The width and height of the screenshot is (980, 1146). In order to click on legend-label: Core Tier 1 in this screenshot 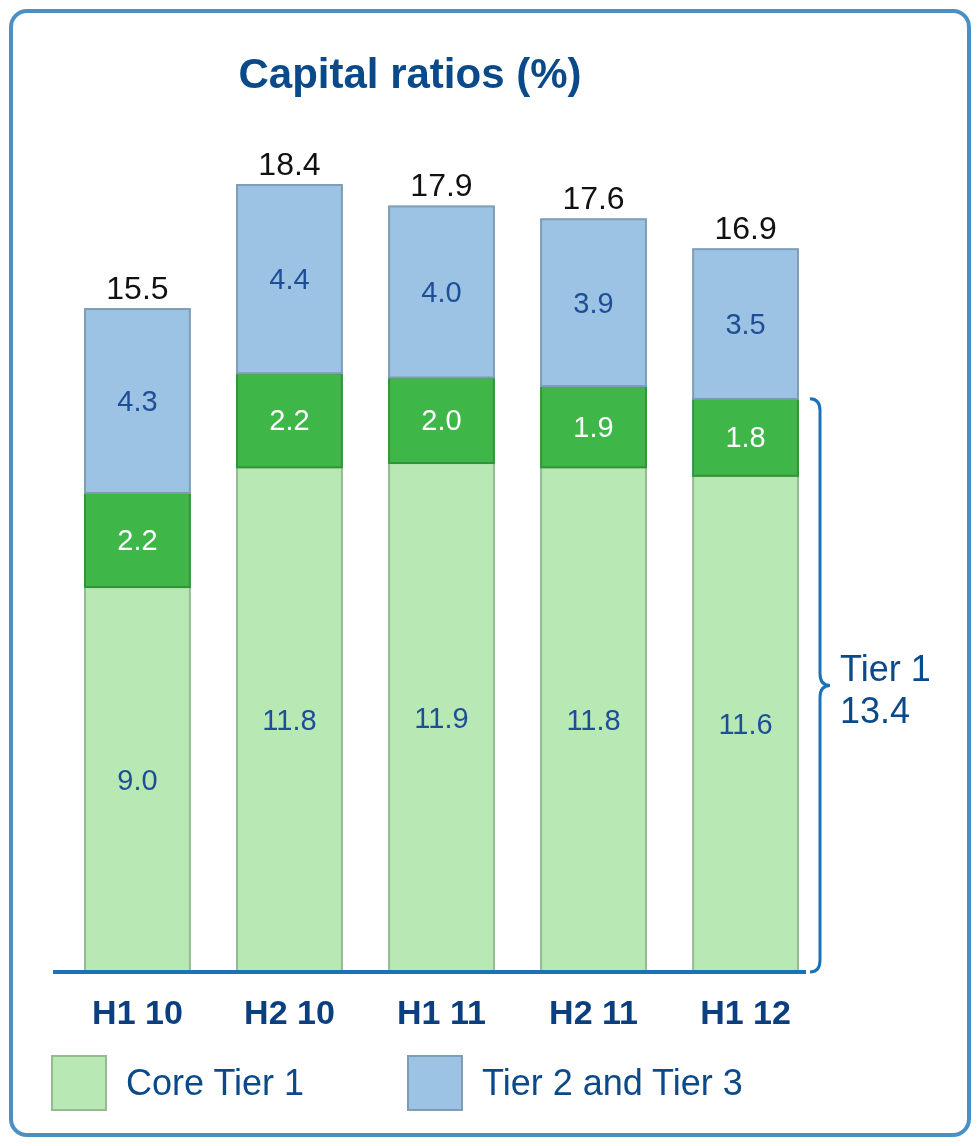, I will do `click(215, 1082)`.